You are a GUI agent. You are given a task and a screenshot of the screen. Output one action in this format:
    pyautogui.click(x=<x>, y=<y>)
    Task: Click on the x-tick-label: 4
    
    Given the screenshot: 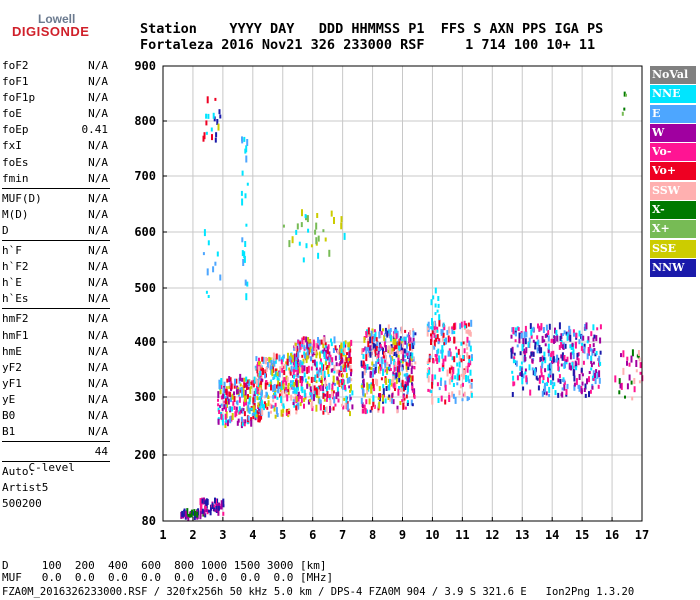 What is the action you would take?
    pyautogui.click(x=252, y=535)
    